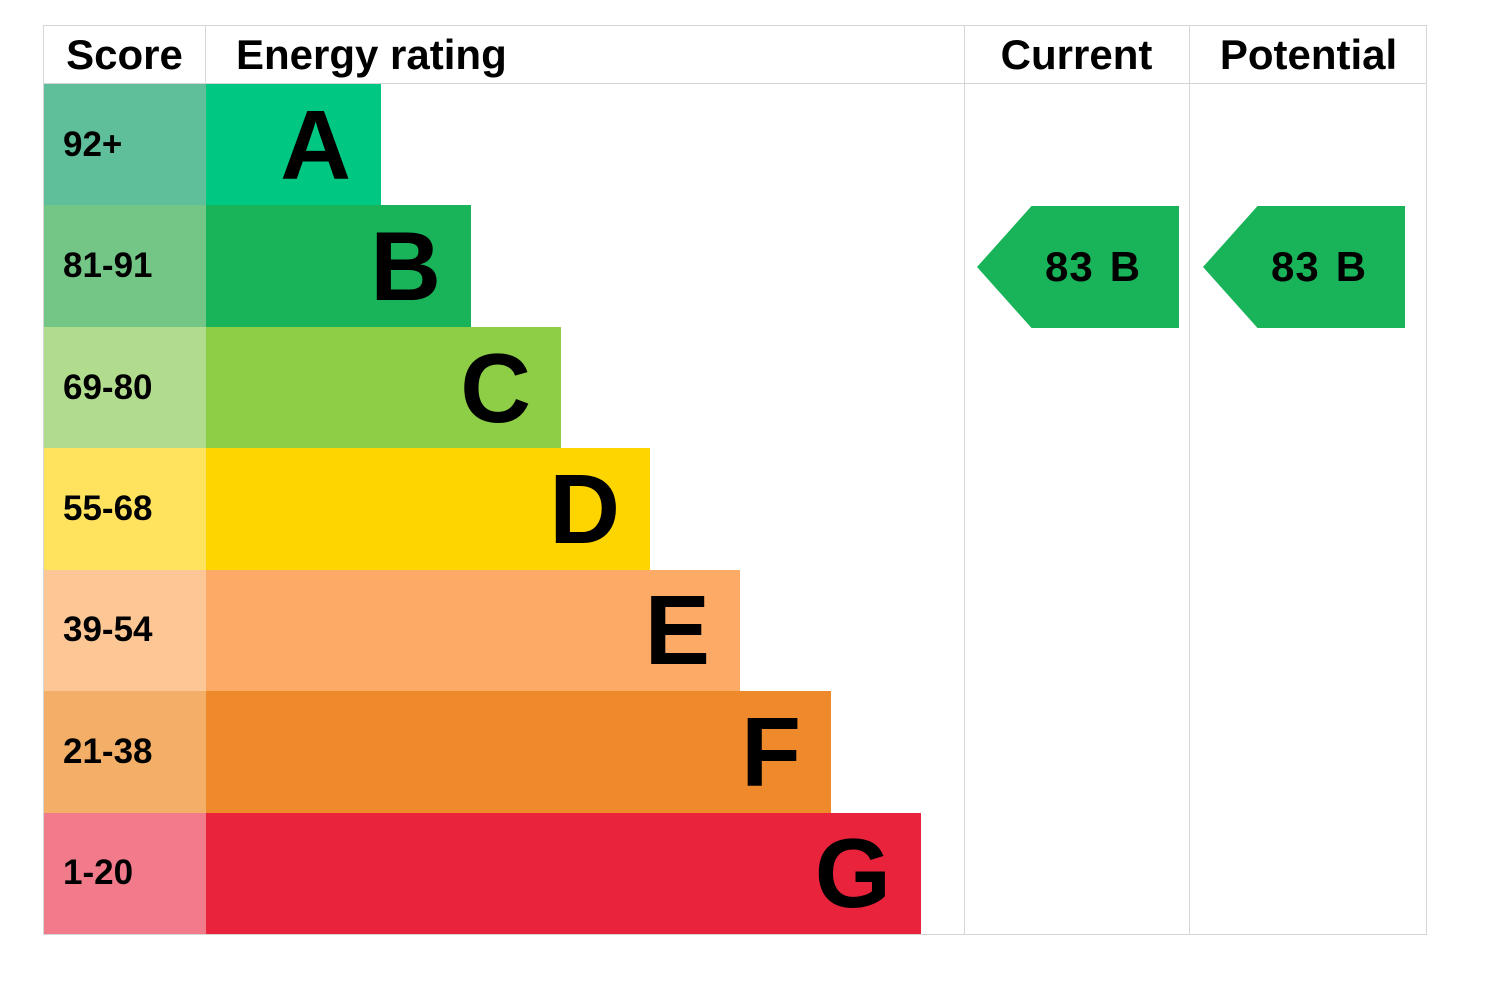  What do you see at coordinates (125, 145) in the screenshot?
I see `score-range-a: 92+` at bounding box center [125, 145].